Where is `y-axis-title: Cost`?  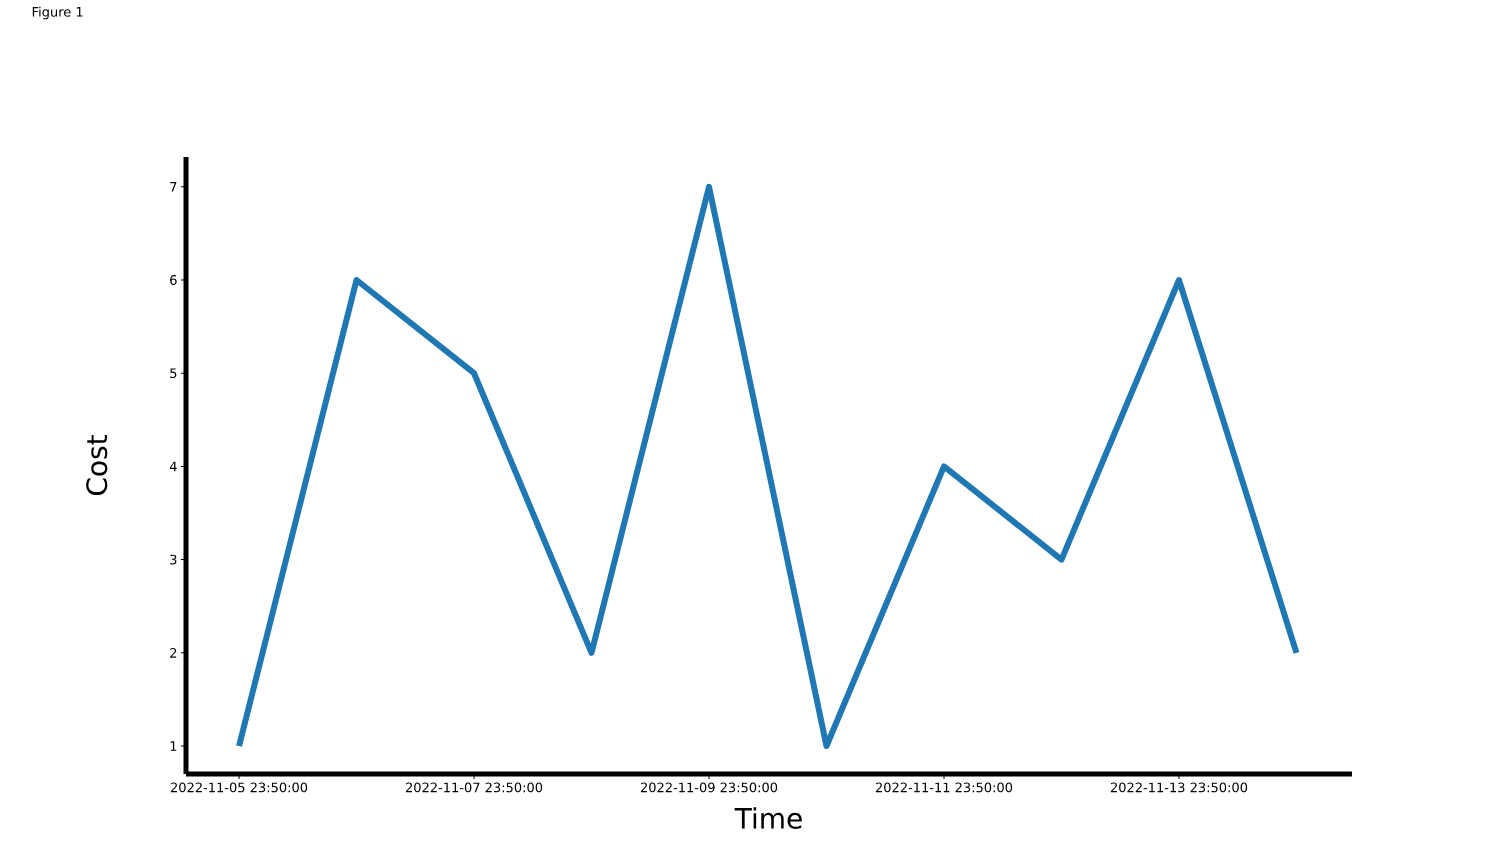
y-axis-title: Cost is located at coordinates (97, 465).